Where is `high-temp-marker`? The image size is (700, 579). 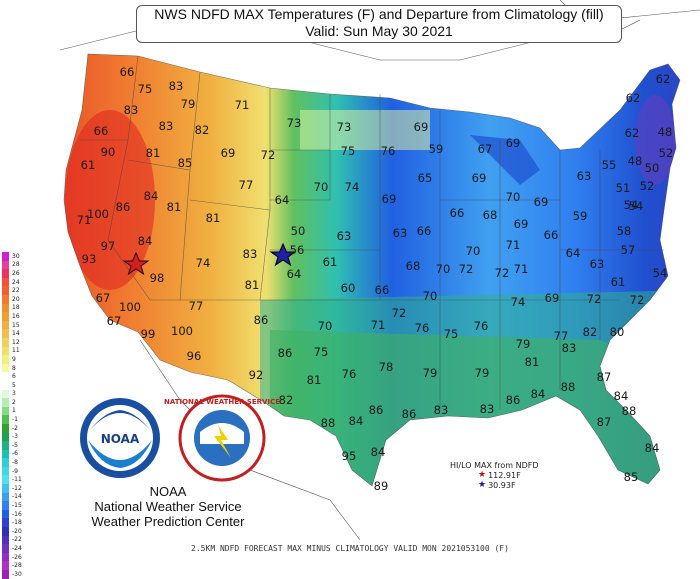 high-temp-marker is located at coordinates (136, 263).